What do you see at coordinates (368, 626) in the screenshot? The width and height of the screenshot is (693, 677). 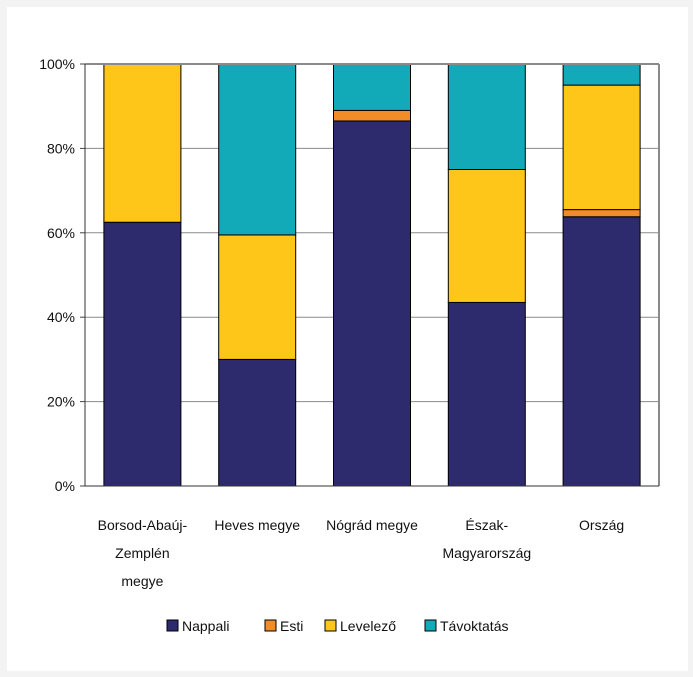 I see `legend-label: Levelező` at bounding box center [368, 626].